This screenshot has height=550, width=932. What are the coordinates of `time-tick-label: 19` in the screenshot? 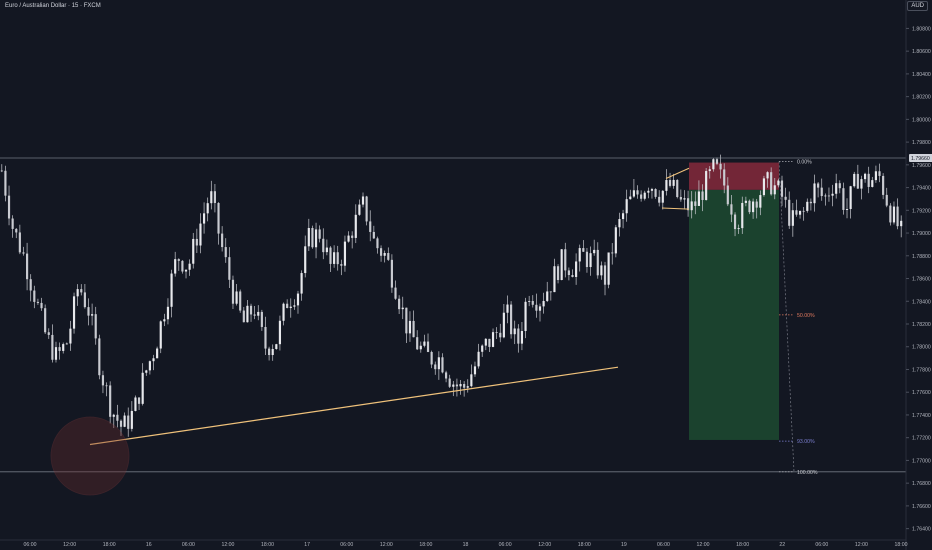 It's located at (624, 545).